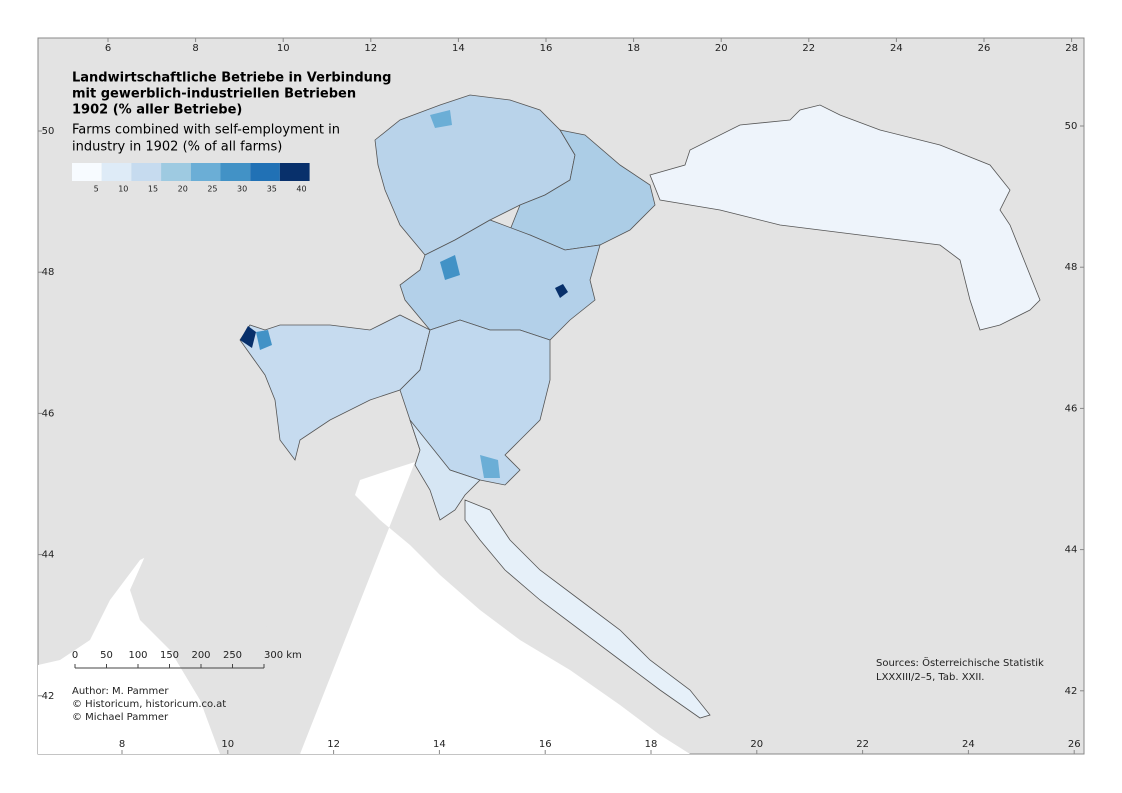 This screenshot has height=793, width=1122. Describe the element at coordinates (48, 131) in the screenshot. I see `left-tick-label: 50` at that location.